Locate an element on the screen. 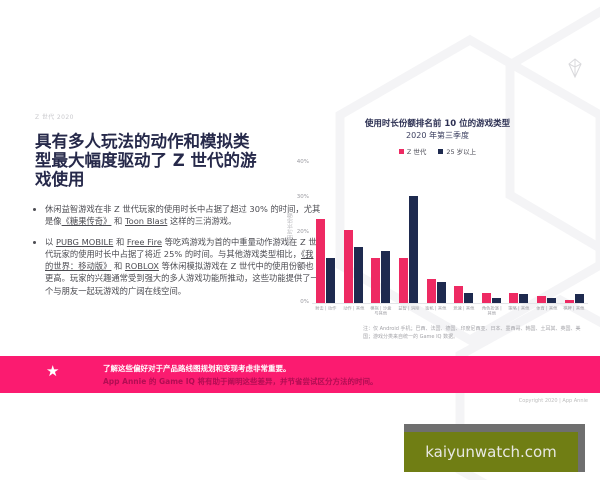 The image size is (600, 480). report-eyebrow: Z 世代 2020 is located at coordinates (54, 117).